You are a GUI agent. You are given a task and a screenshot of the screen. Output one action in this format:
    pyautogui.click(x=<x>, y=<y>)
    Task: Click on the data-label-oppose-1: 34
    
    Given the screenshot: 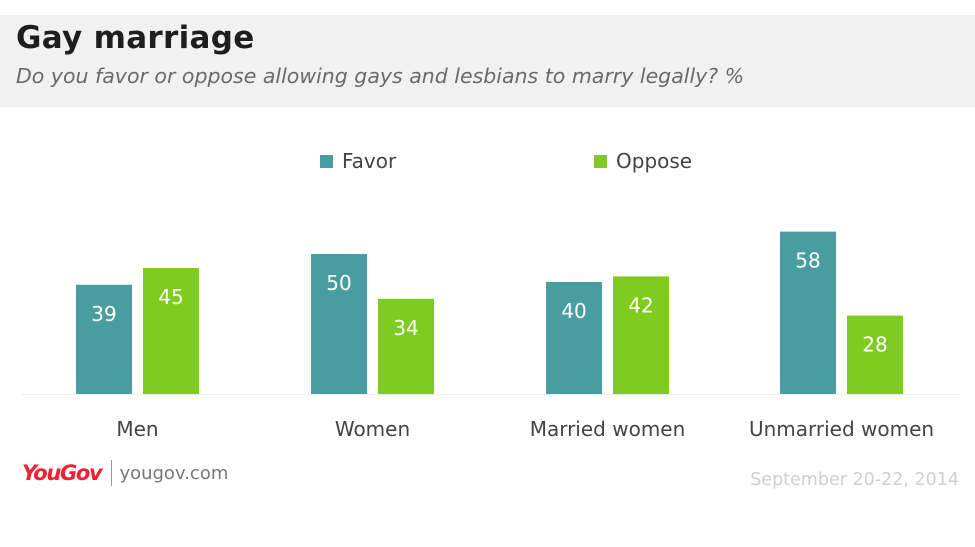 What is the action you would take?
    pyautogui.click(x=405, y=328)
    